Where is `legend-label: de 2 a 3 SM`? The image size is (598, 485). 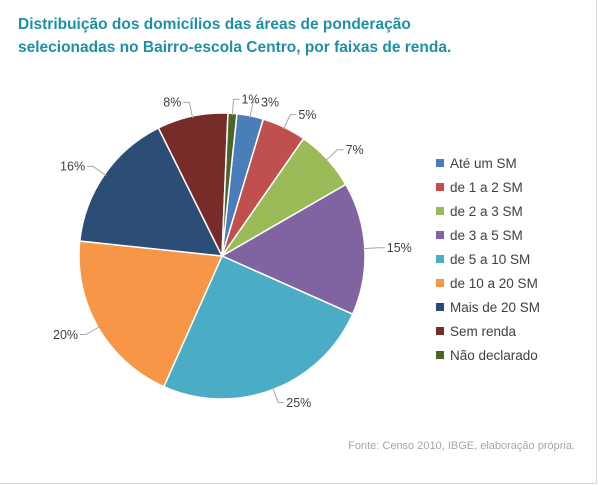
legend-label: de 2 a 3 SM is located at coordinates (486, 211).